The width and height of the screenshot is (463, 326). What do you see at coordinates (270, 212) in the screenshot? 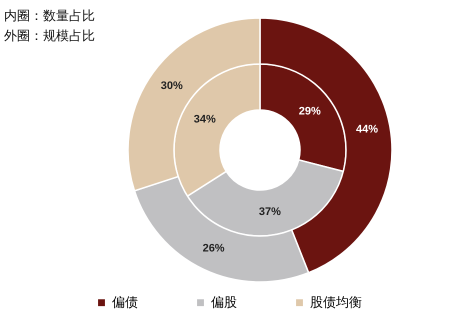
I see `data-label: 37%` at bounding box center [270, 212].